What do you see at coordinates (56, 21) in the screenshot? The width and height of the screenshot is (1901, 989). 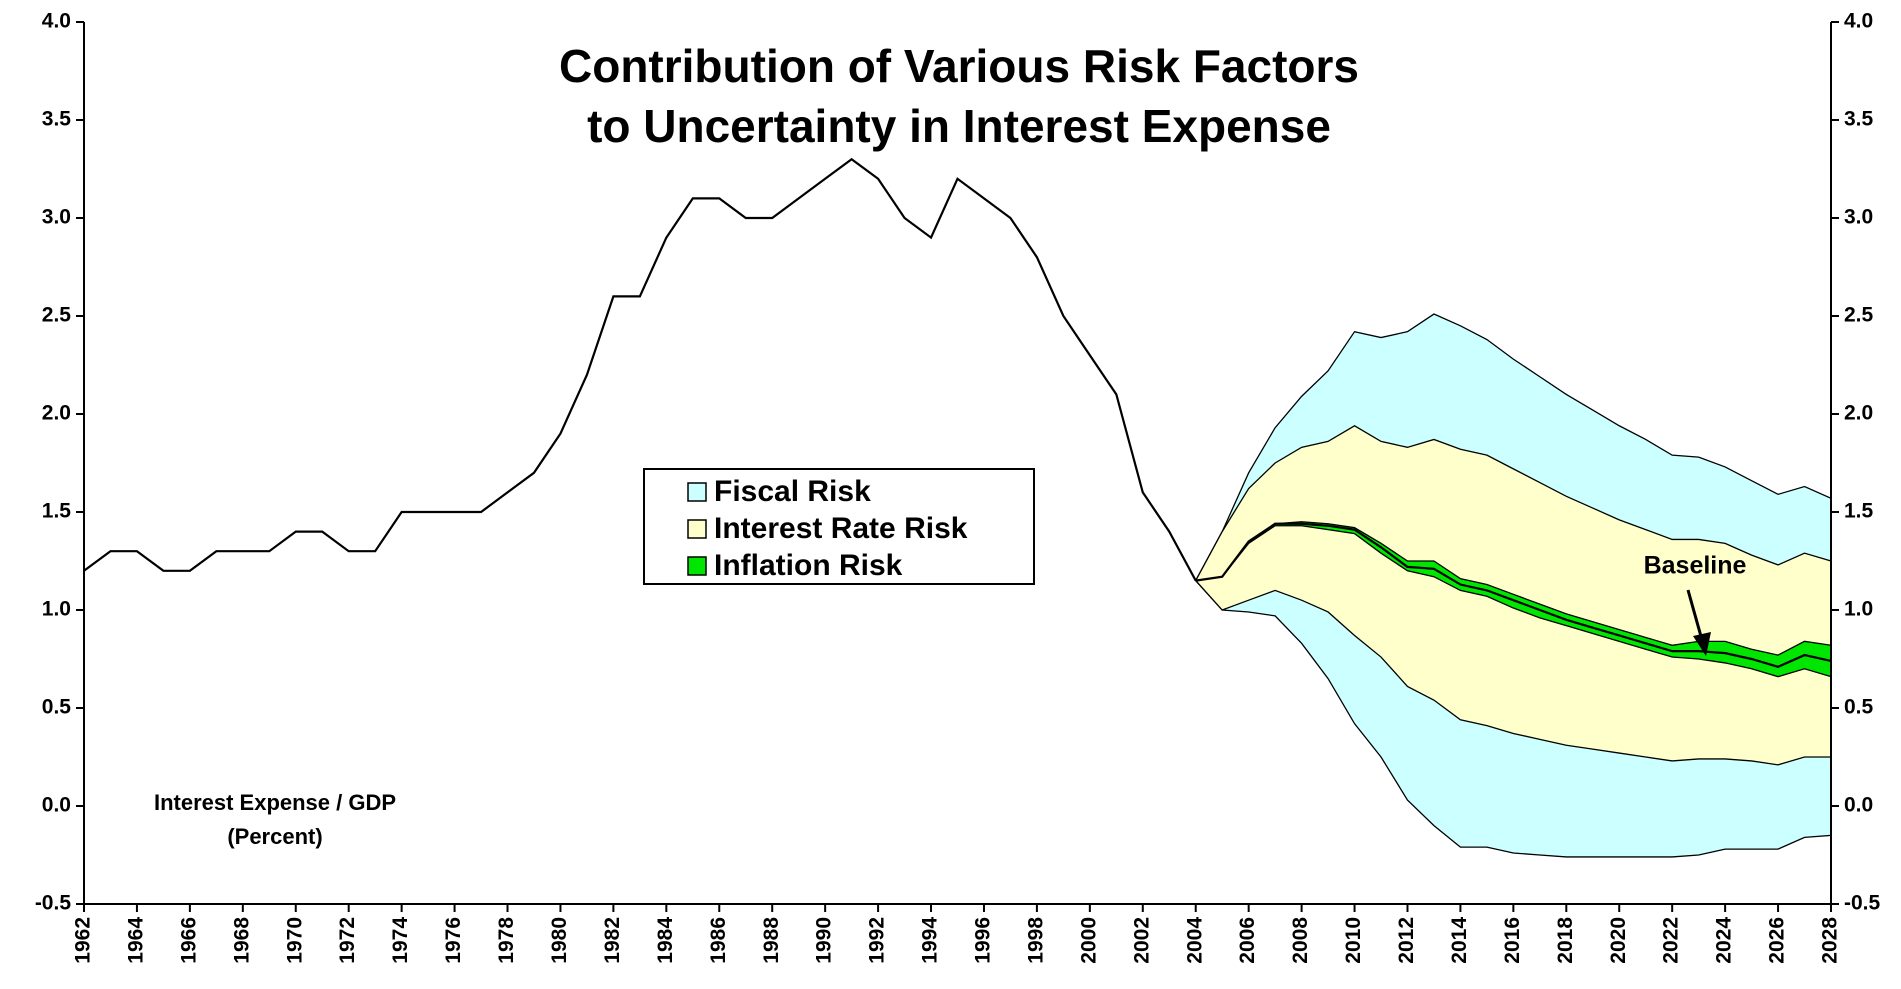 I see `y-tick-label: 4.0` at bounding box center [56, 21].